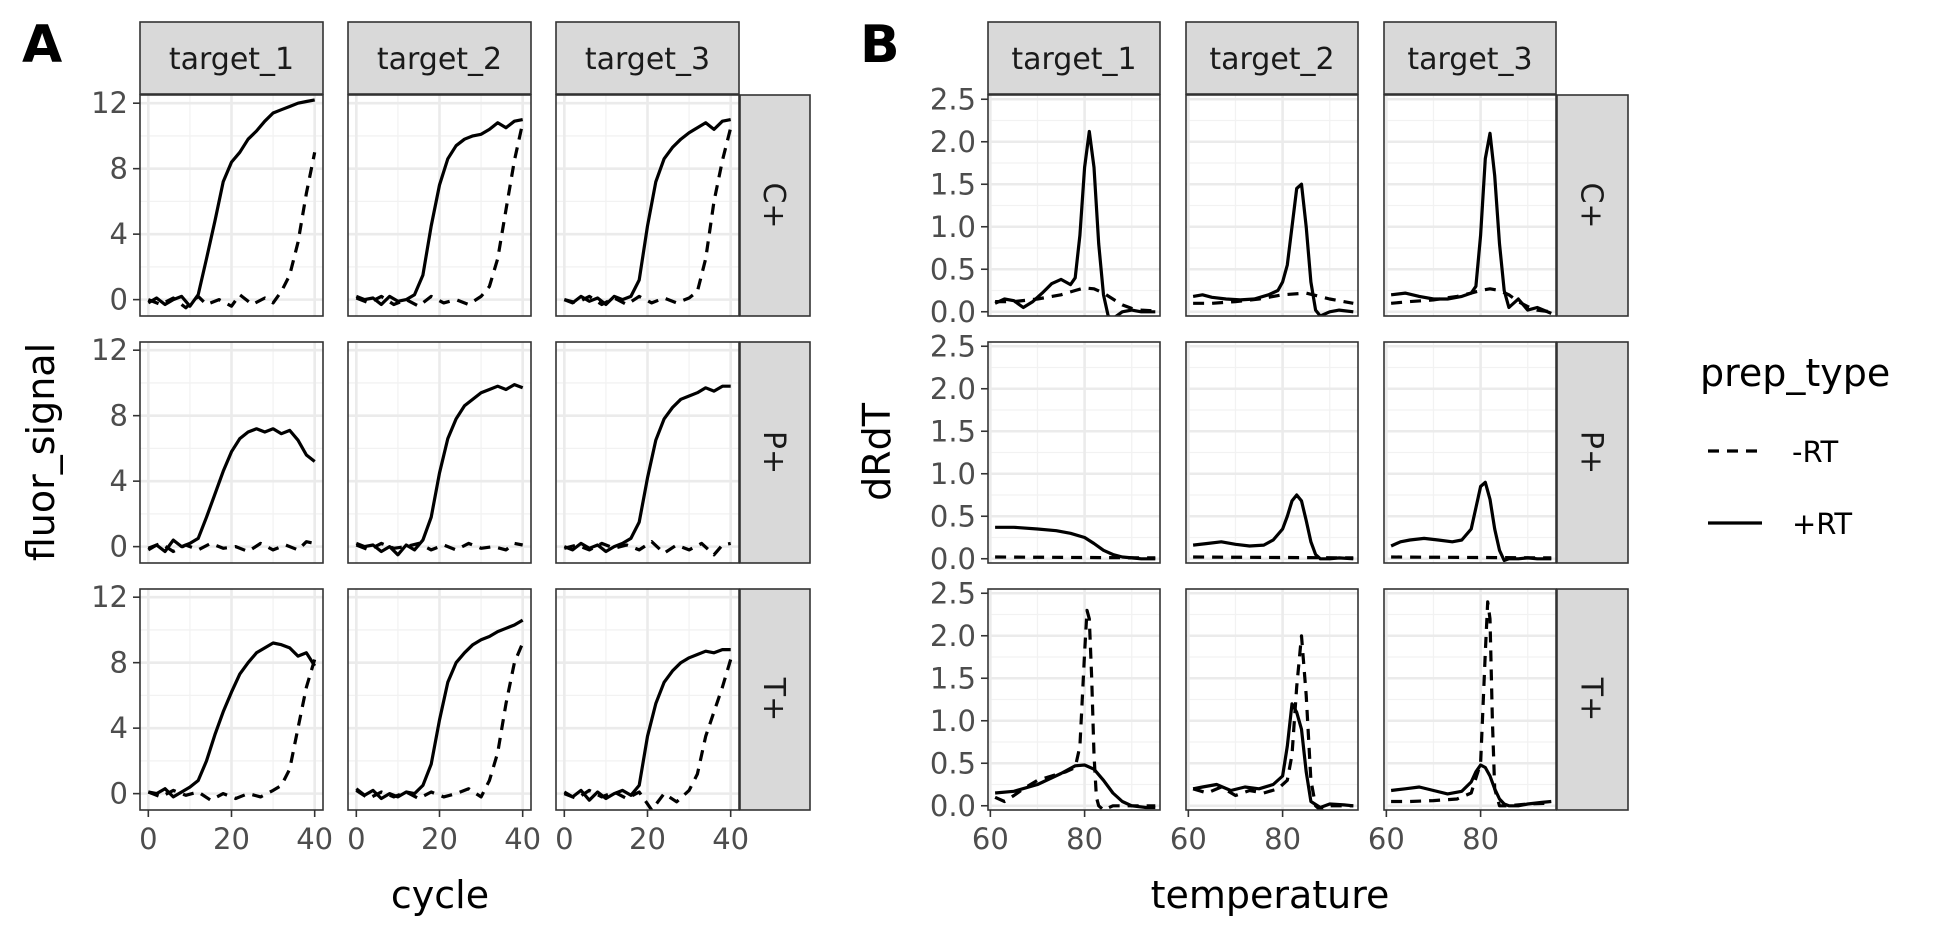  I want to click on panel-b-col-label-target_3: target_3, so click(1469, 59).